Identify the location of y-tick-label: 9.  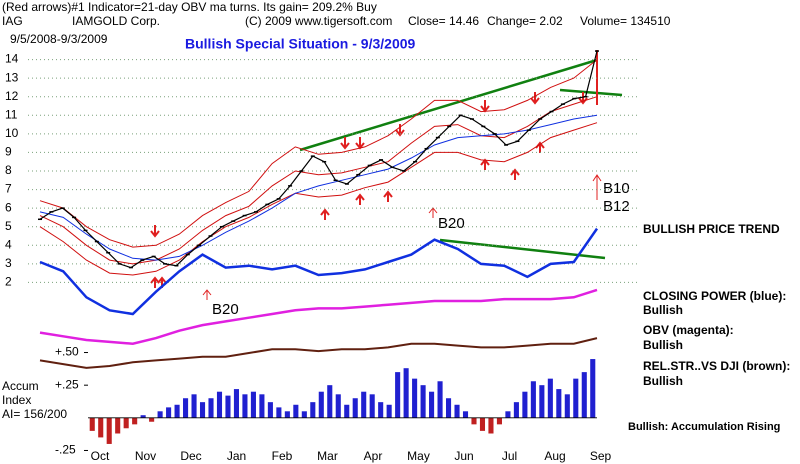
(8, 152).